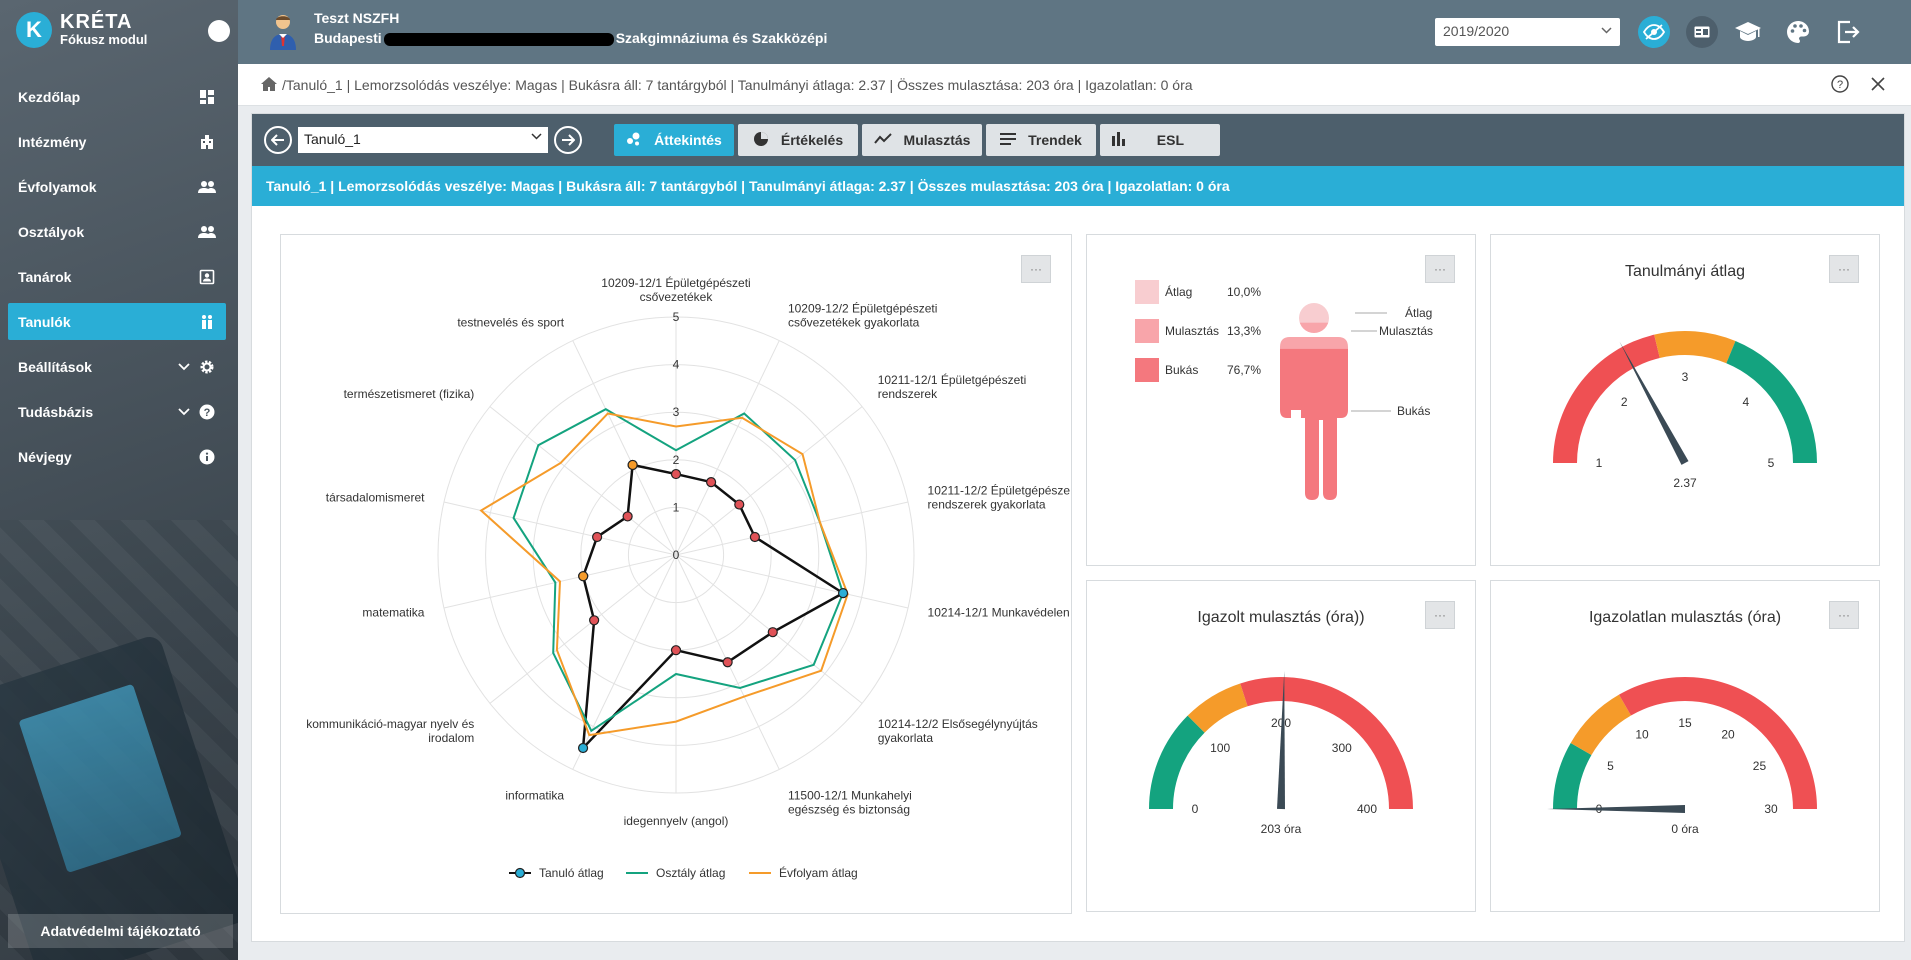 This screenshot has width=1911, height=960. Describe the element at coordinates (207, 142) in the screenshot. I see `building-icon` at that location.